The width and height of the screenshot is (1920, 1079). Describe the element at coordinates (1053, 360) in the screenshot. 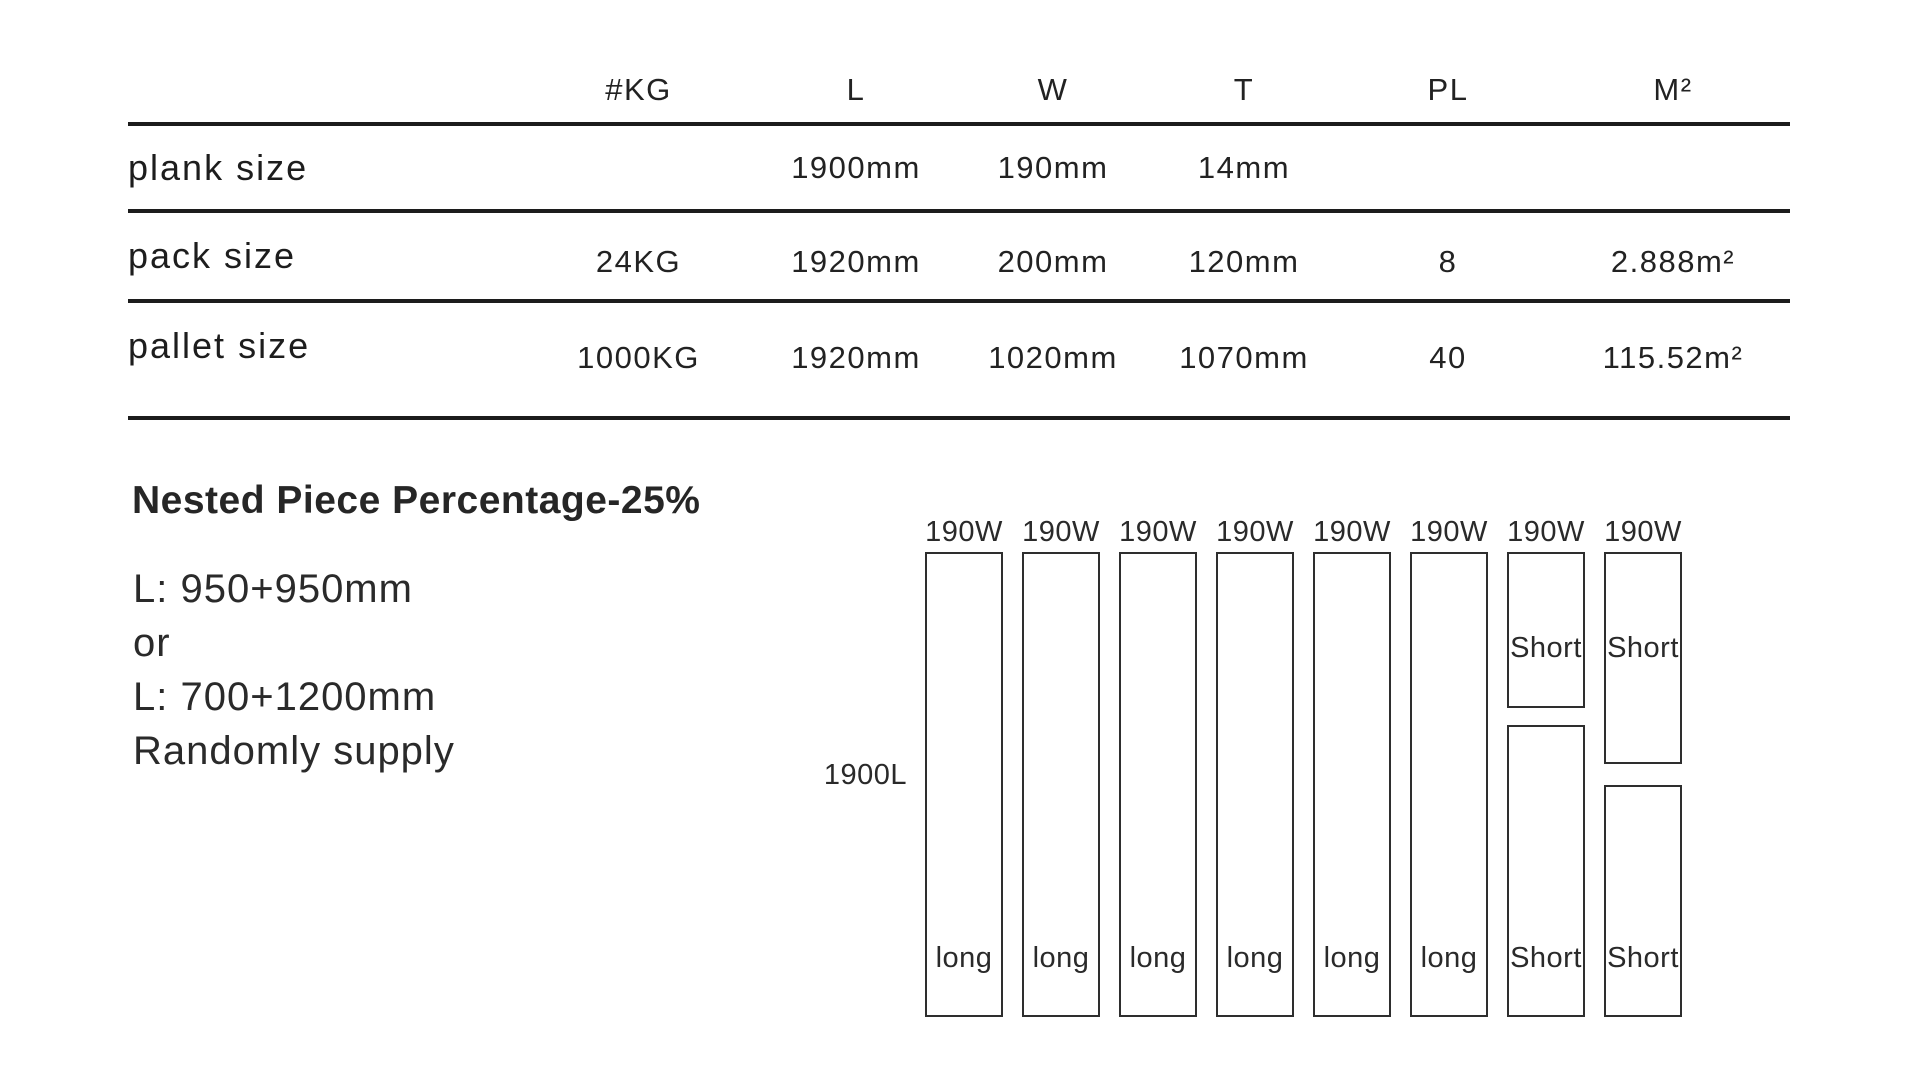

I see `cell-pallet-width: 1020mm` at that location.